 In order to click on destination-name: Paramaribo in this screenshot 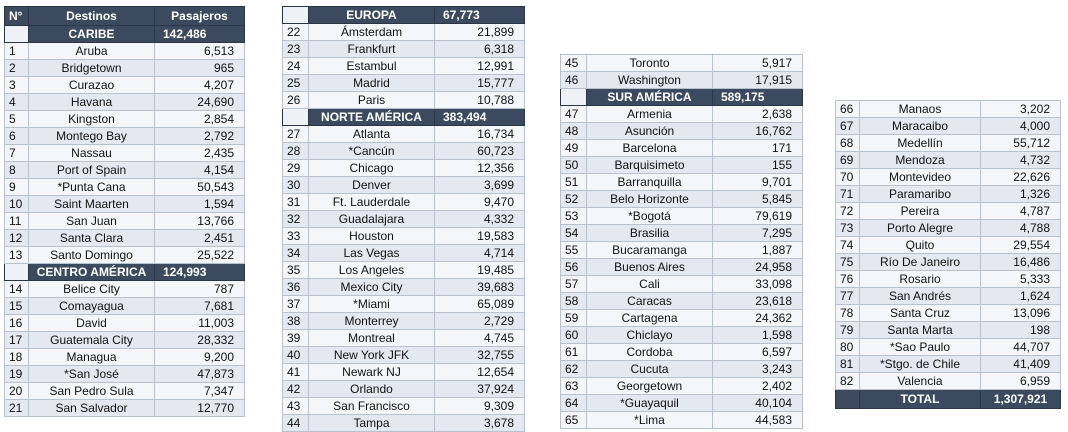, I will do `click(920, 194)`.